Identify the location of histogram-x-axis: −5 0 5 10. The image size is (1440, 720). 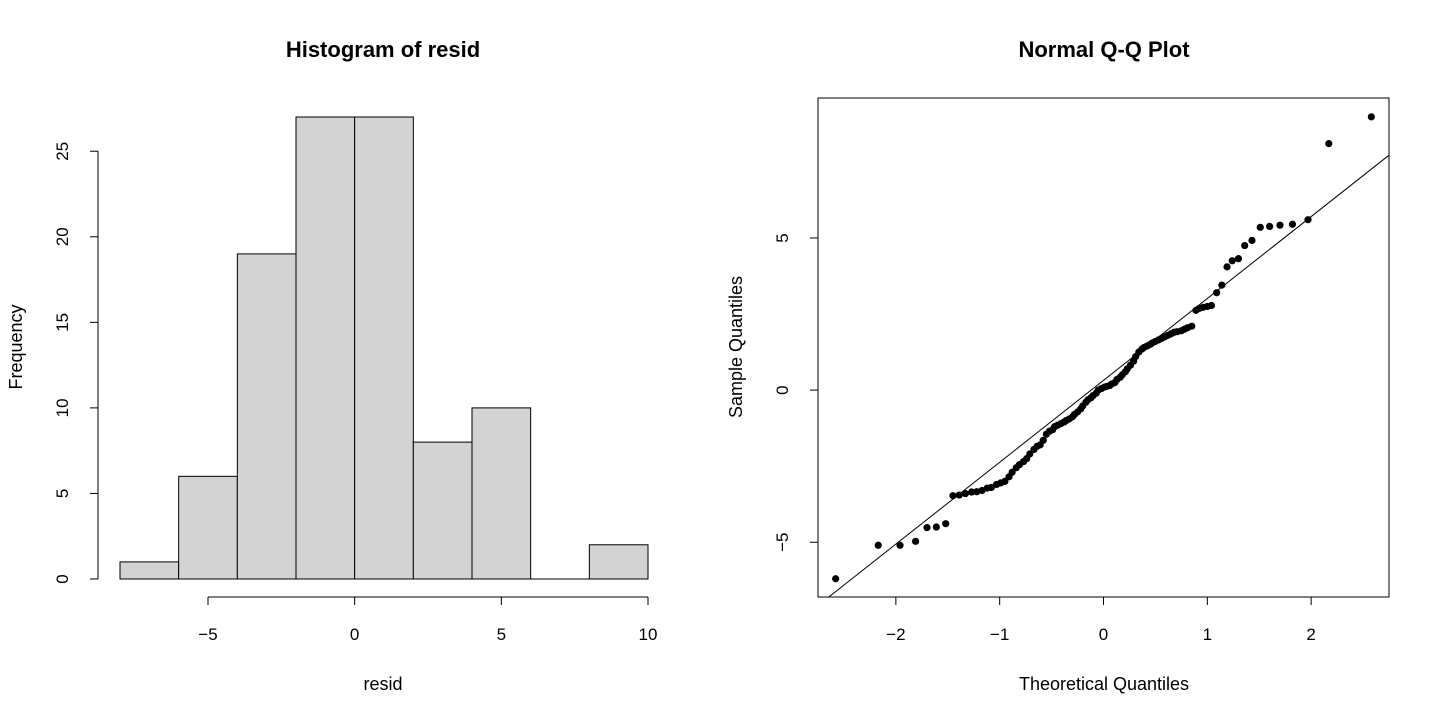
(428, 620).